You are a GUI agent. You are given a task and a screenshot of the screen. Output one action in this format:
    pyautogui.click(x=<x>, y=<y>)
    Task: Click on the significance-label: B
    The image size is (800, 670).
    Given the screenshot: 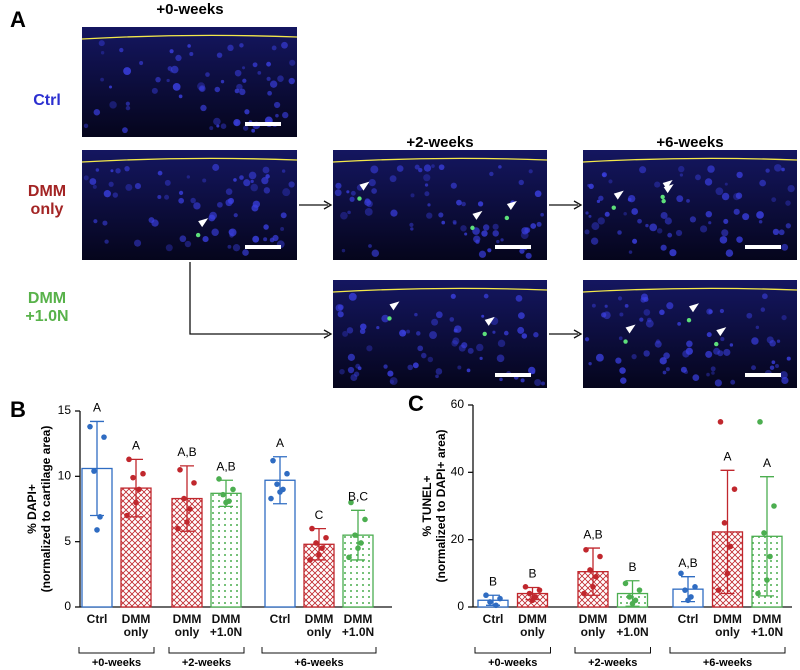 What is the action you would take?
    pyautogui.click(x=632, y=567)
    